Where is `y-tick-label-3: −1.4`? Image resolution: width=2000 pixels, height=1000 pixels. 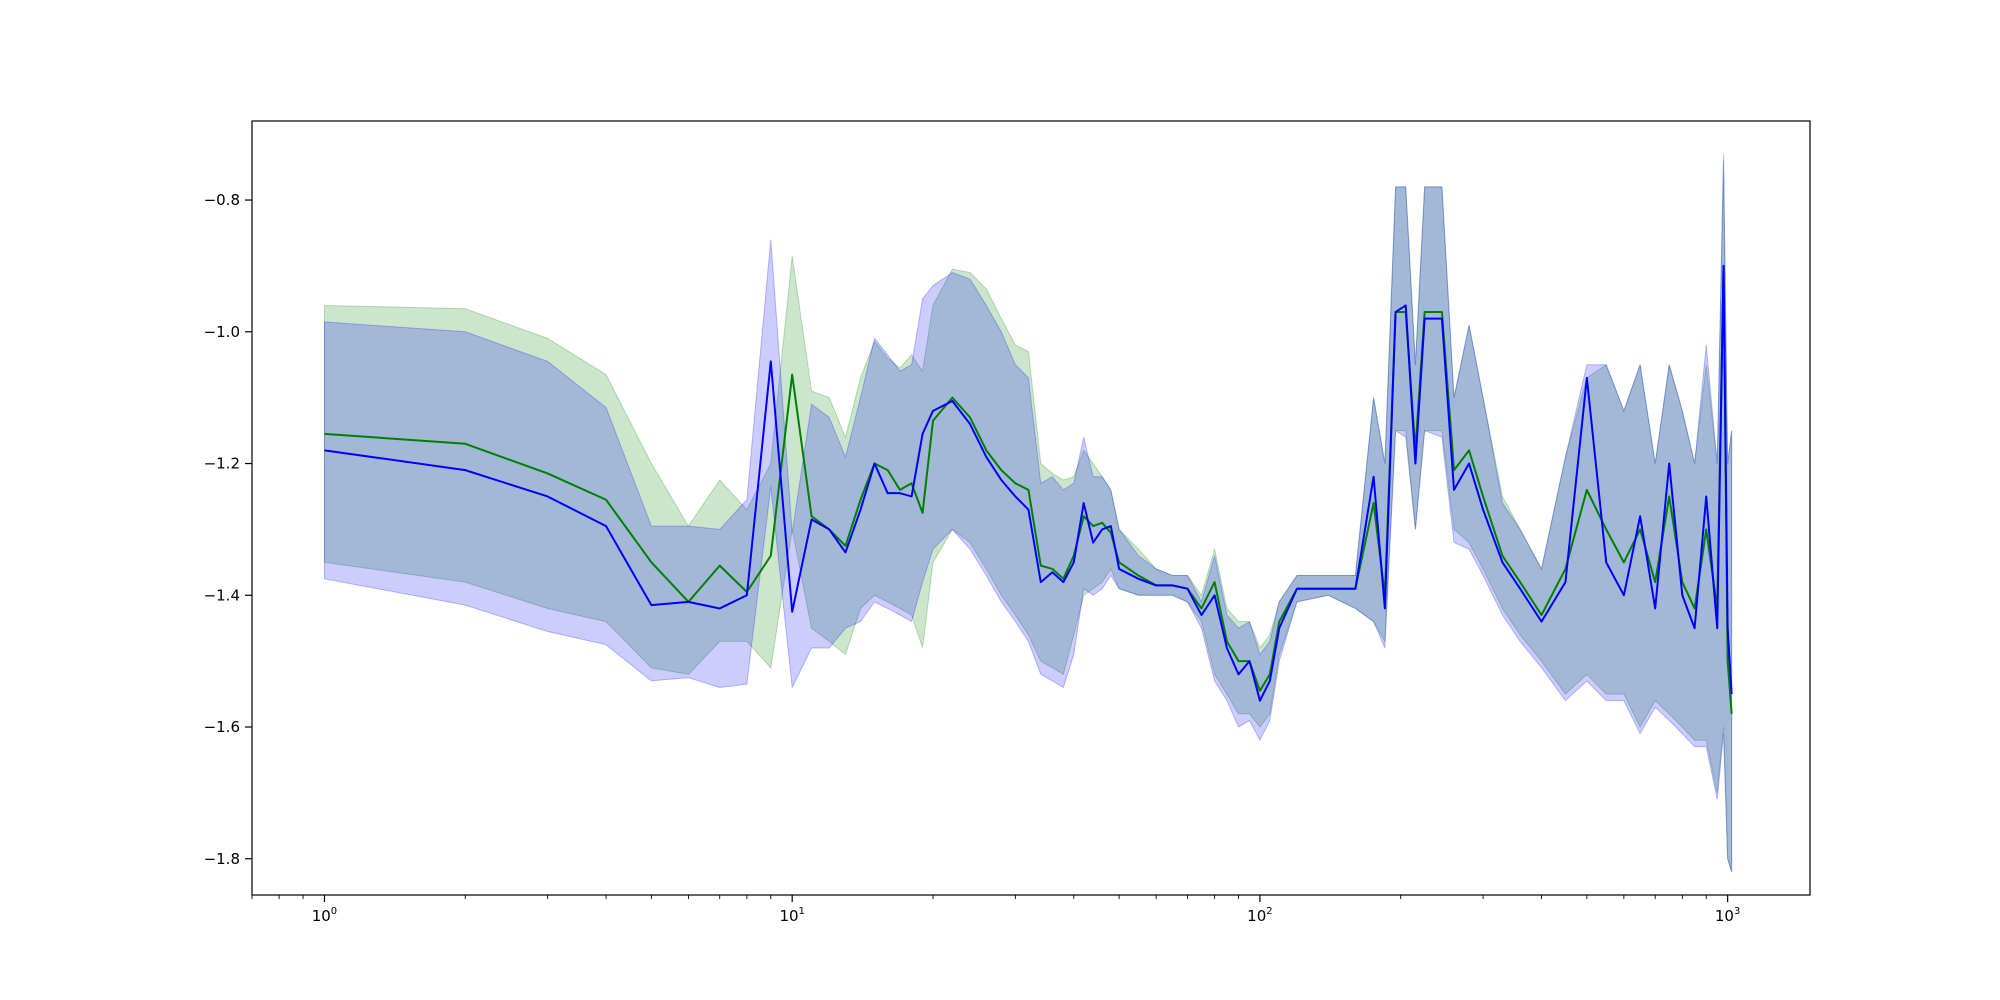 y-tick-label-3: −1.4 is located at coordinates (222, 595).